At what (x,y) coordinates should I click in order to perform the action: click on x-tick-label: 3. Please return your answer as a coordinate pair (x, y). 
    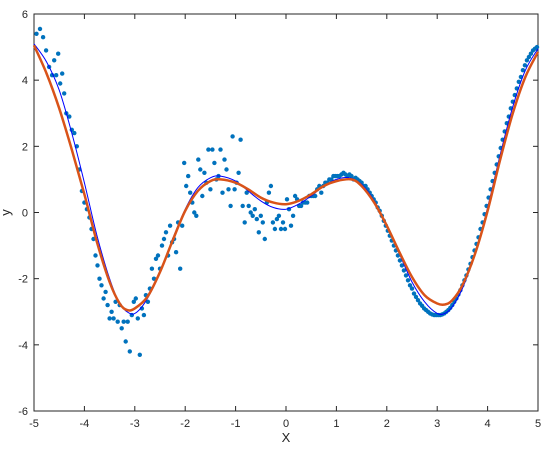
    Looking at the image, I should click on (437, 424).